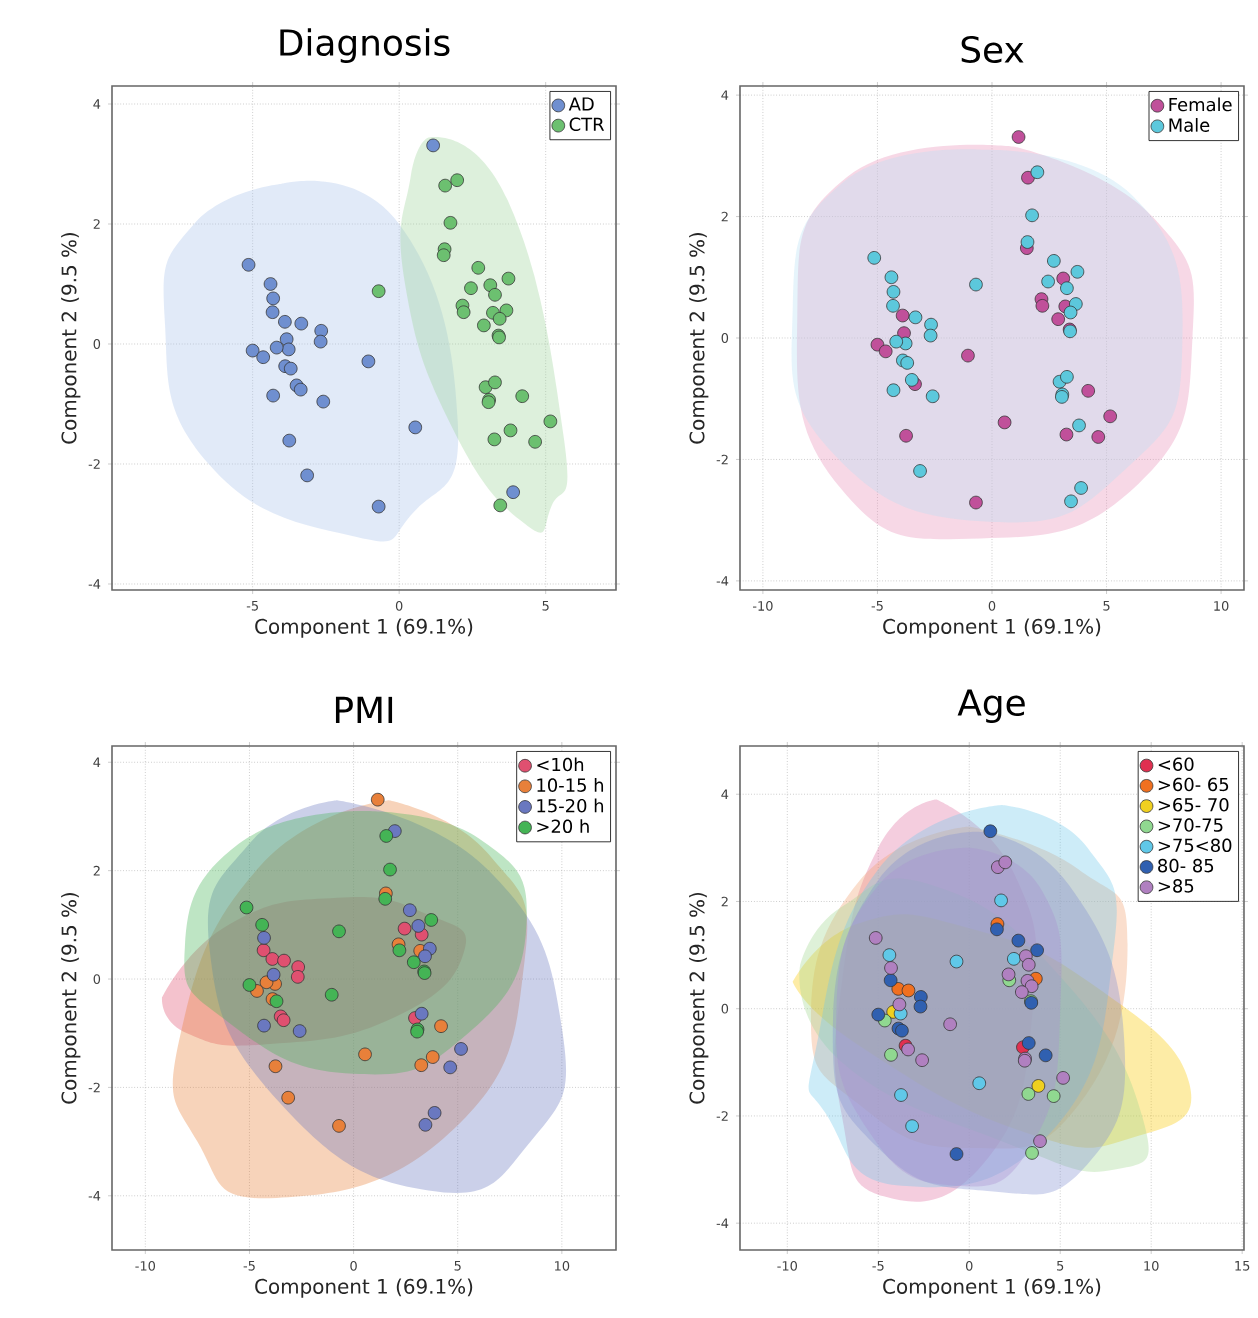 The height and width of the screenshot is (1318, 1258). Describe the element at coordinates (364, 710) in the screenshot. I see `chart-title: PMI` at that location.